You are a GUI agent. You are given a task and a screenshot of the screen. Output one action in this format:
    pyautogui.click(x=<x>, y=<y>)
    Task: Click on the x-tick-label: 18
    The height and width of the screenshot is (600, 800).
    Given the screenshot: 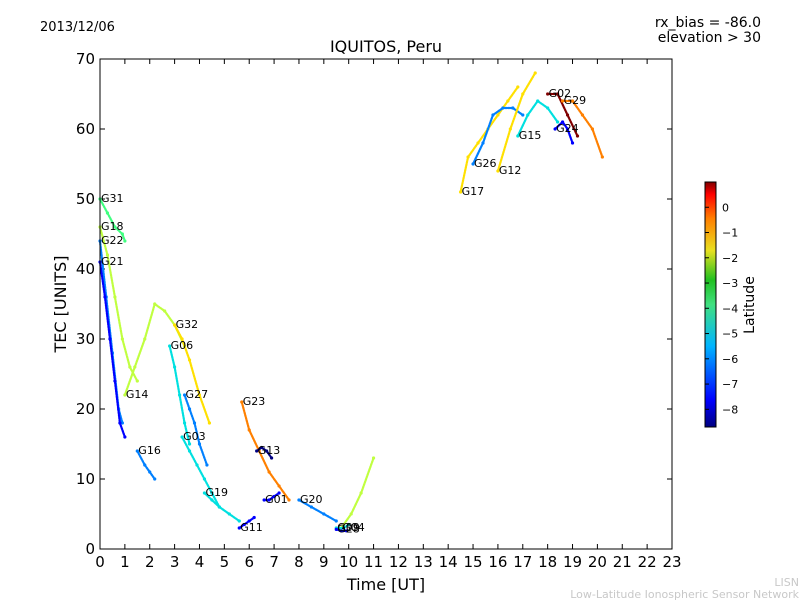 What is the action you would take?
    pyautogui.click(x=547, y=562)
    